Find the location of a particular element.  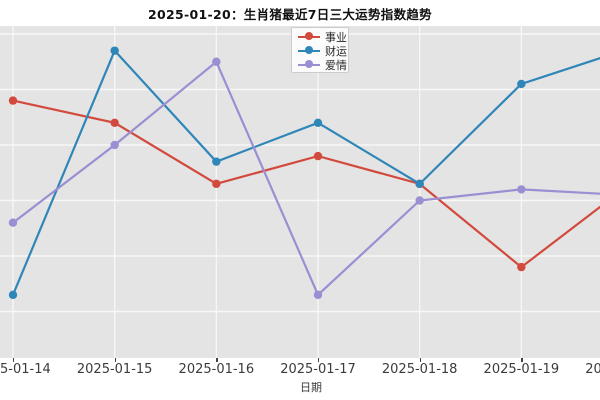

legend-item-career: 事业 is located at coordinates (323, 37).